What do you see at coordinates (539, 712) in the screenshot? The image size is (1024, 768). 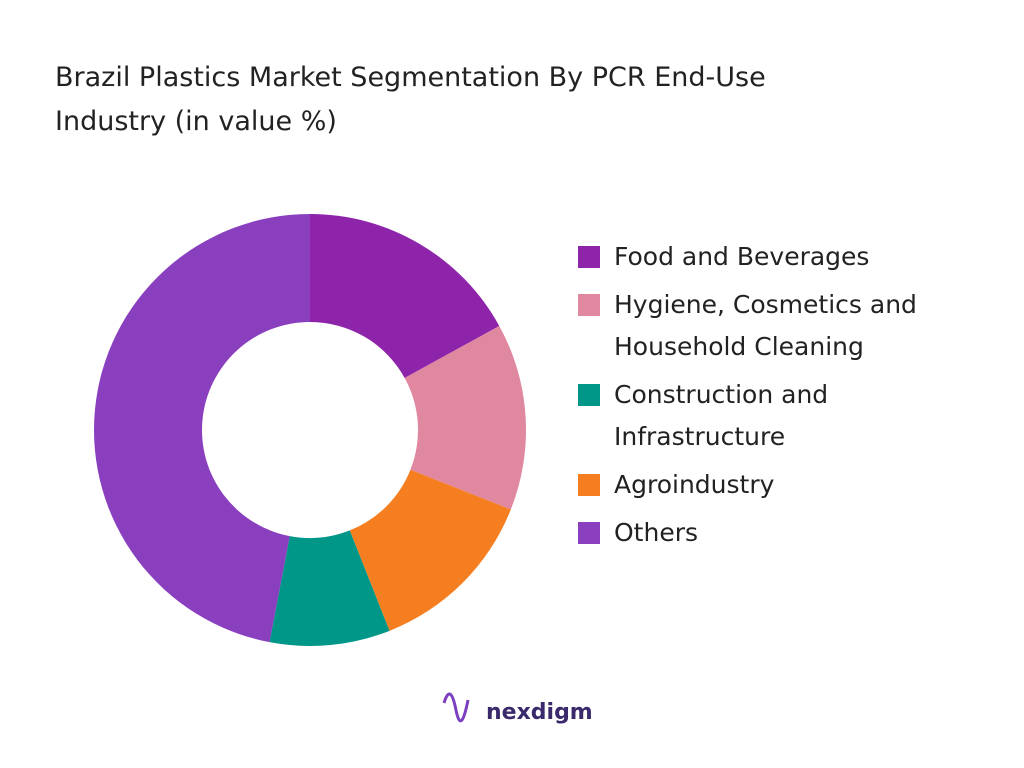 I see `brand: nexdigm` at bounding box center [539, 712].